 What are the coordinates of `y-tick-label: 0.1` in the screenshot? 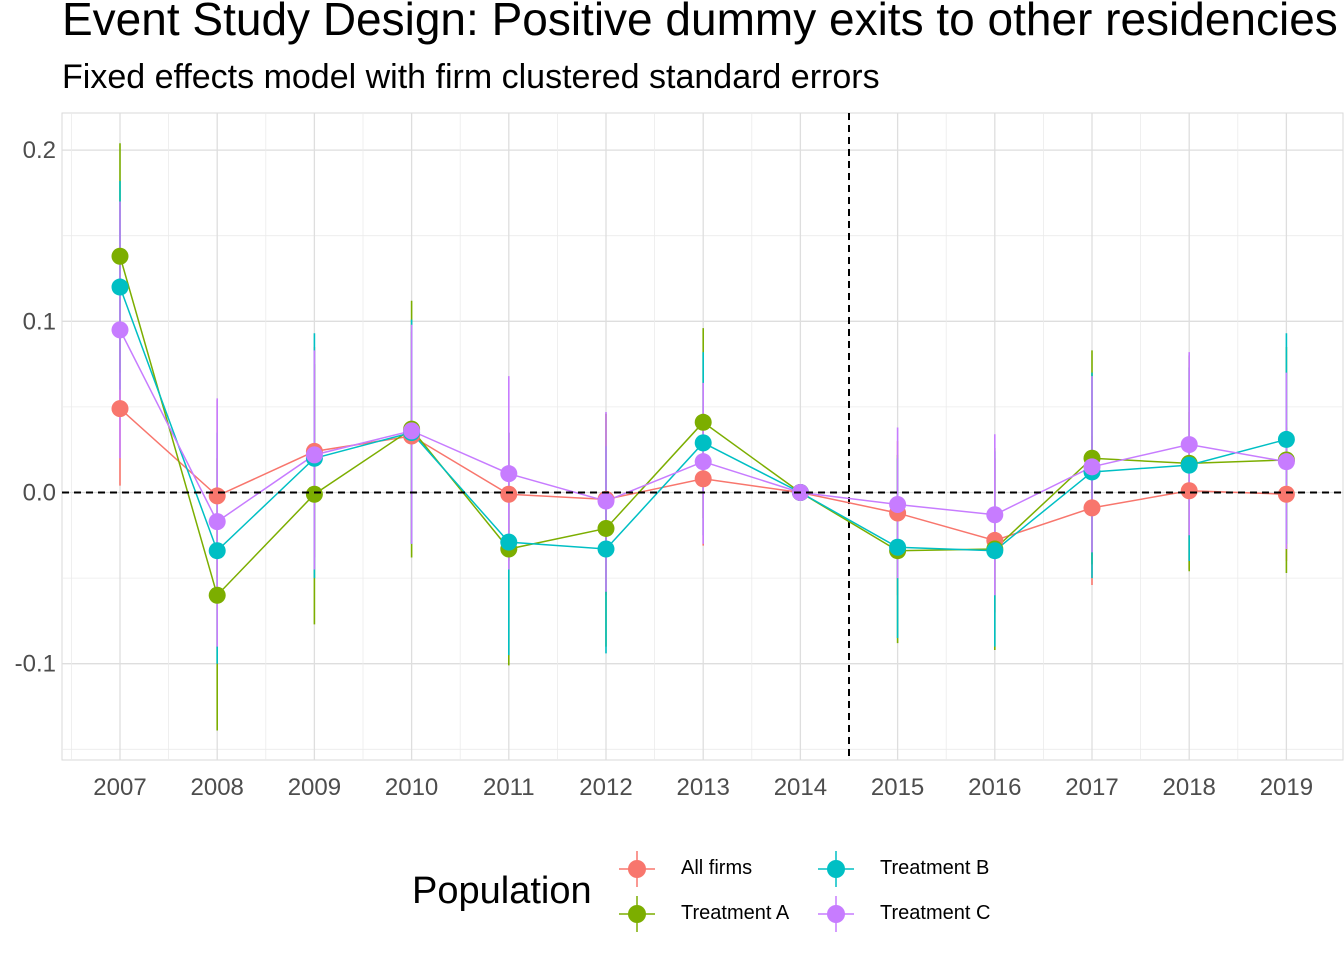 It's located at (39, 321).